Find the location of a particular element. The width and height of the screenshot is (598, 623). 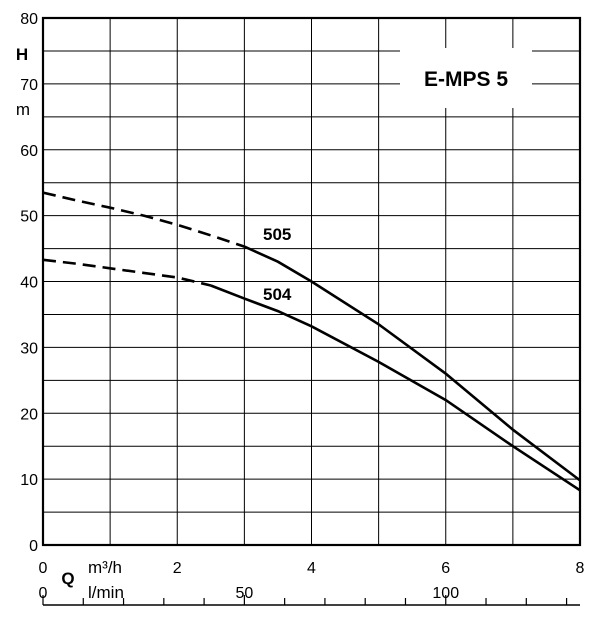

y-tick-label: 70 is located at coordinates (29, 85).